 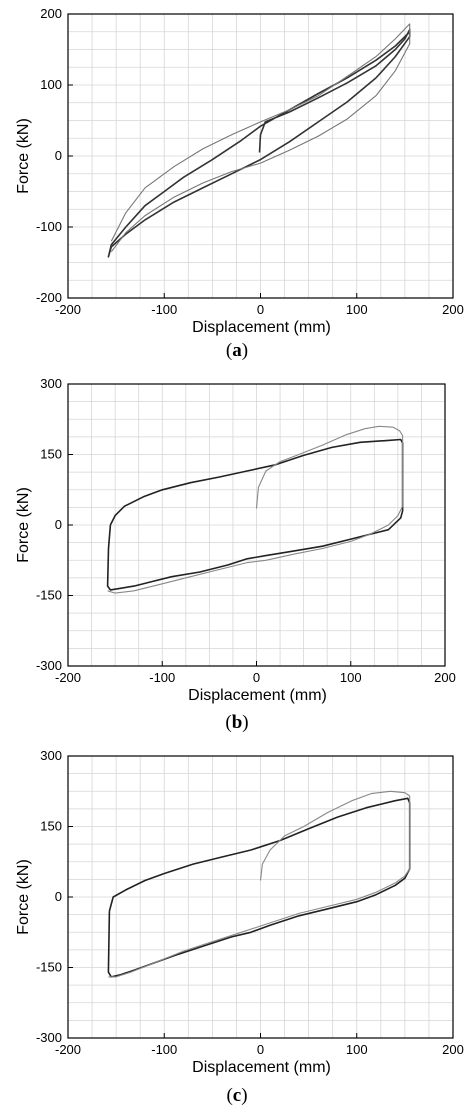 I want to click on caption-a: (a), so click(x=237, y=351).